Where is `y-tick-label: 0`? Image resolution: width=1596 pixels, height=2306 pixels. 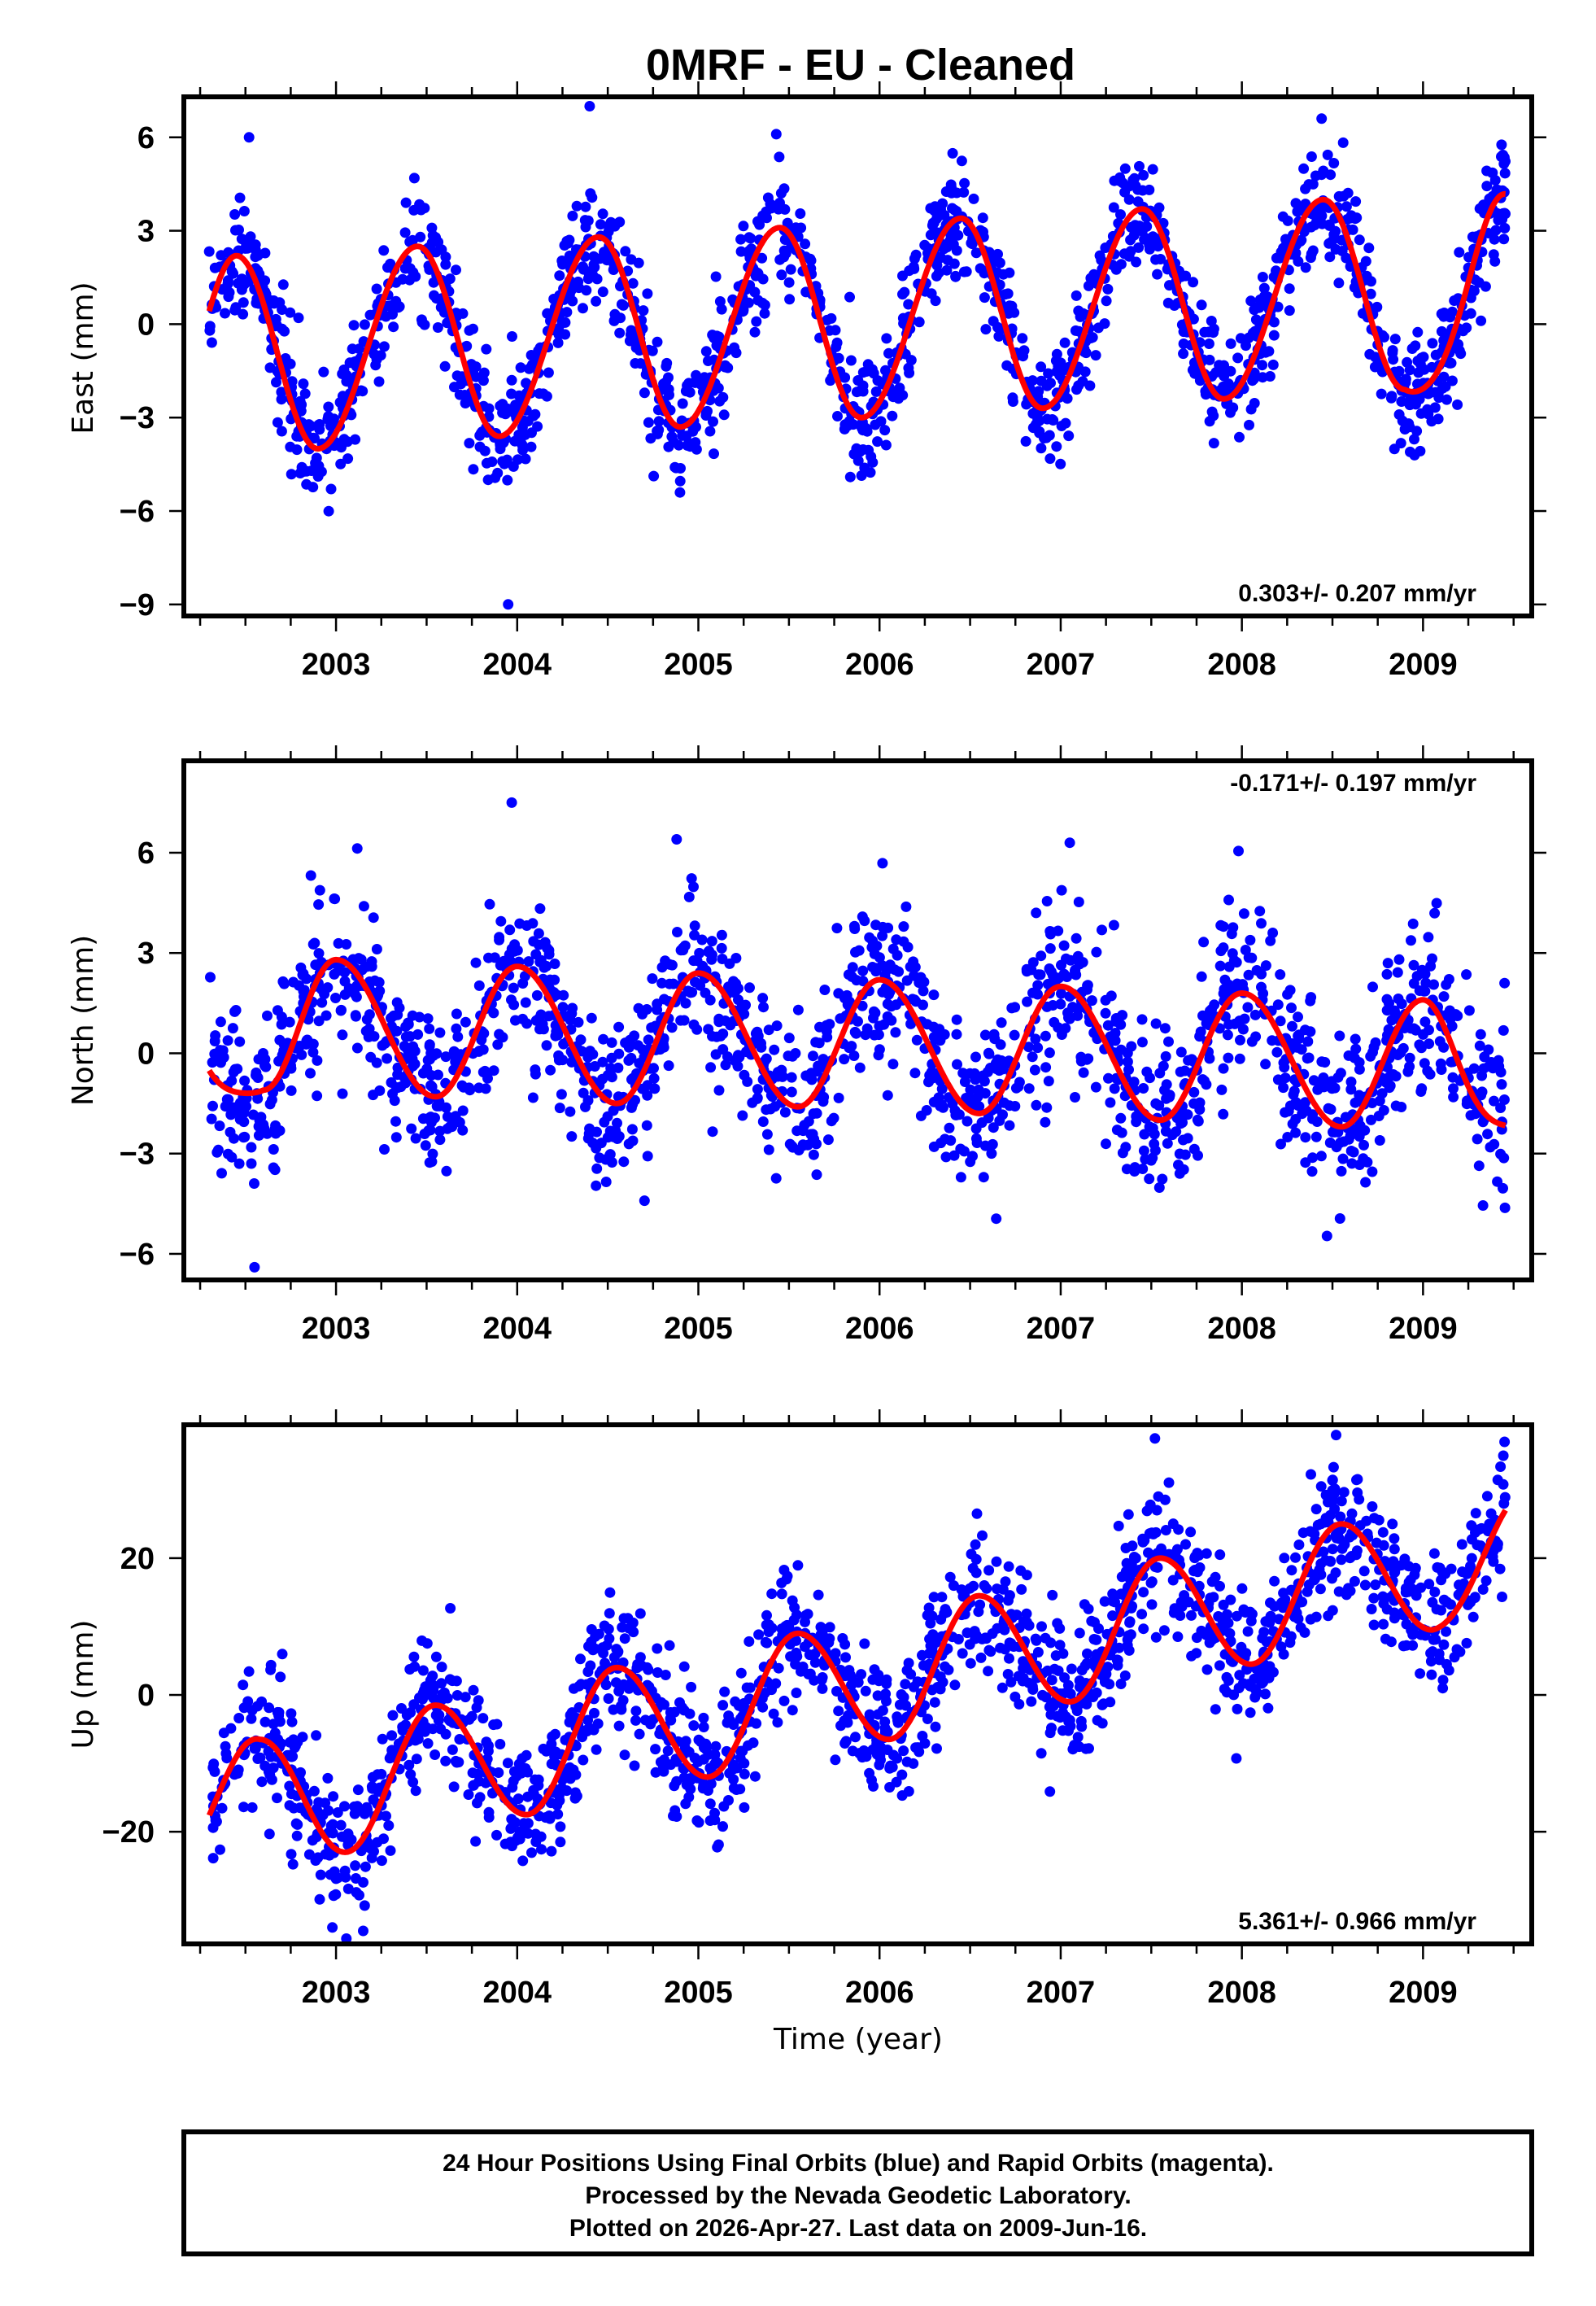
y-tick-label: 0 is located at coordinates (146, 1054).